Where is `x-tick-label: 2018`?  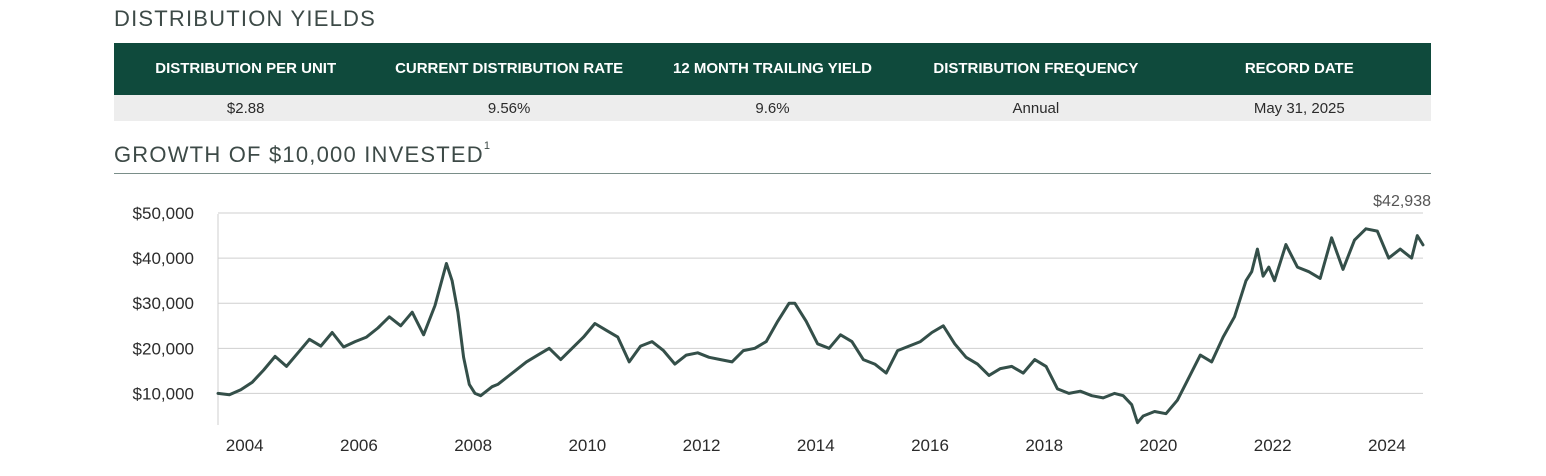
x-tick-label: 2018 is located at coordinates (1044, 445).